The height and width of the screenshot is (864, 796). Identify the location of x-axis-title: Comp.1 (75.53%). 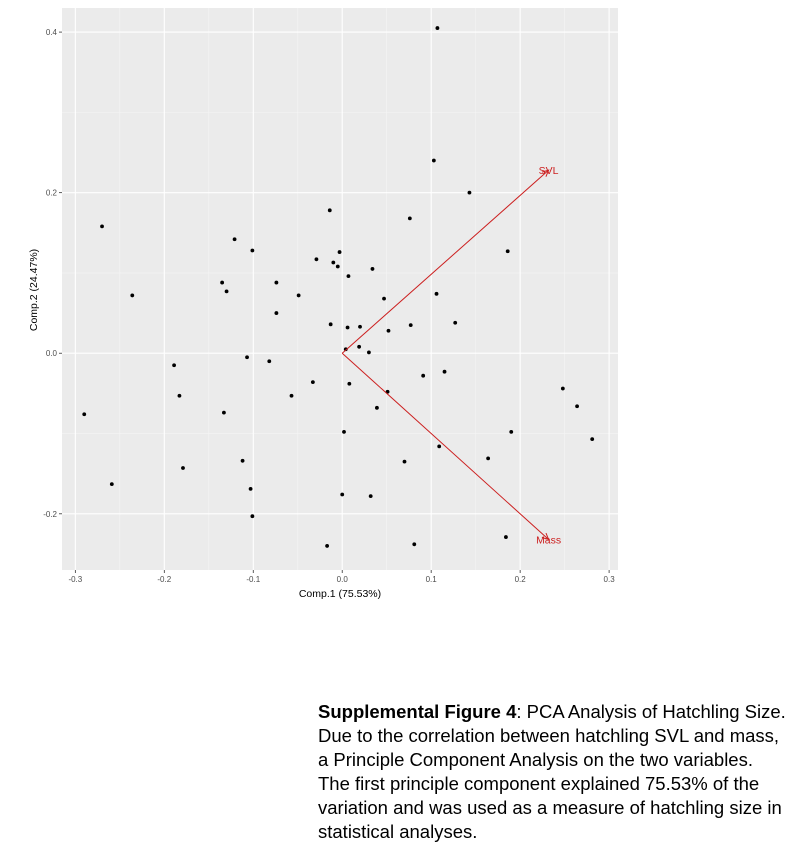
(340, 594).